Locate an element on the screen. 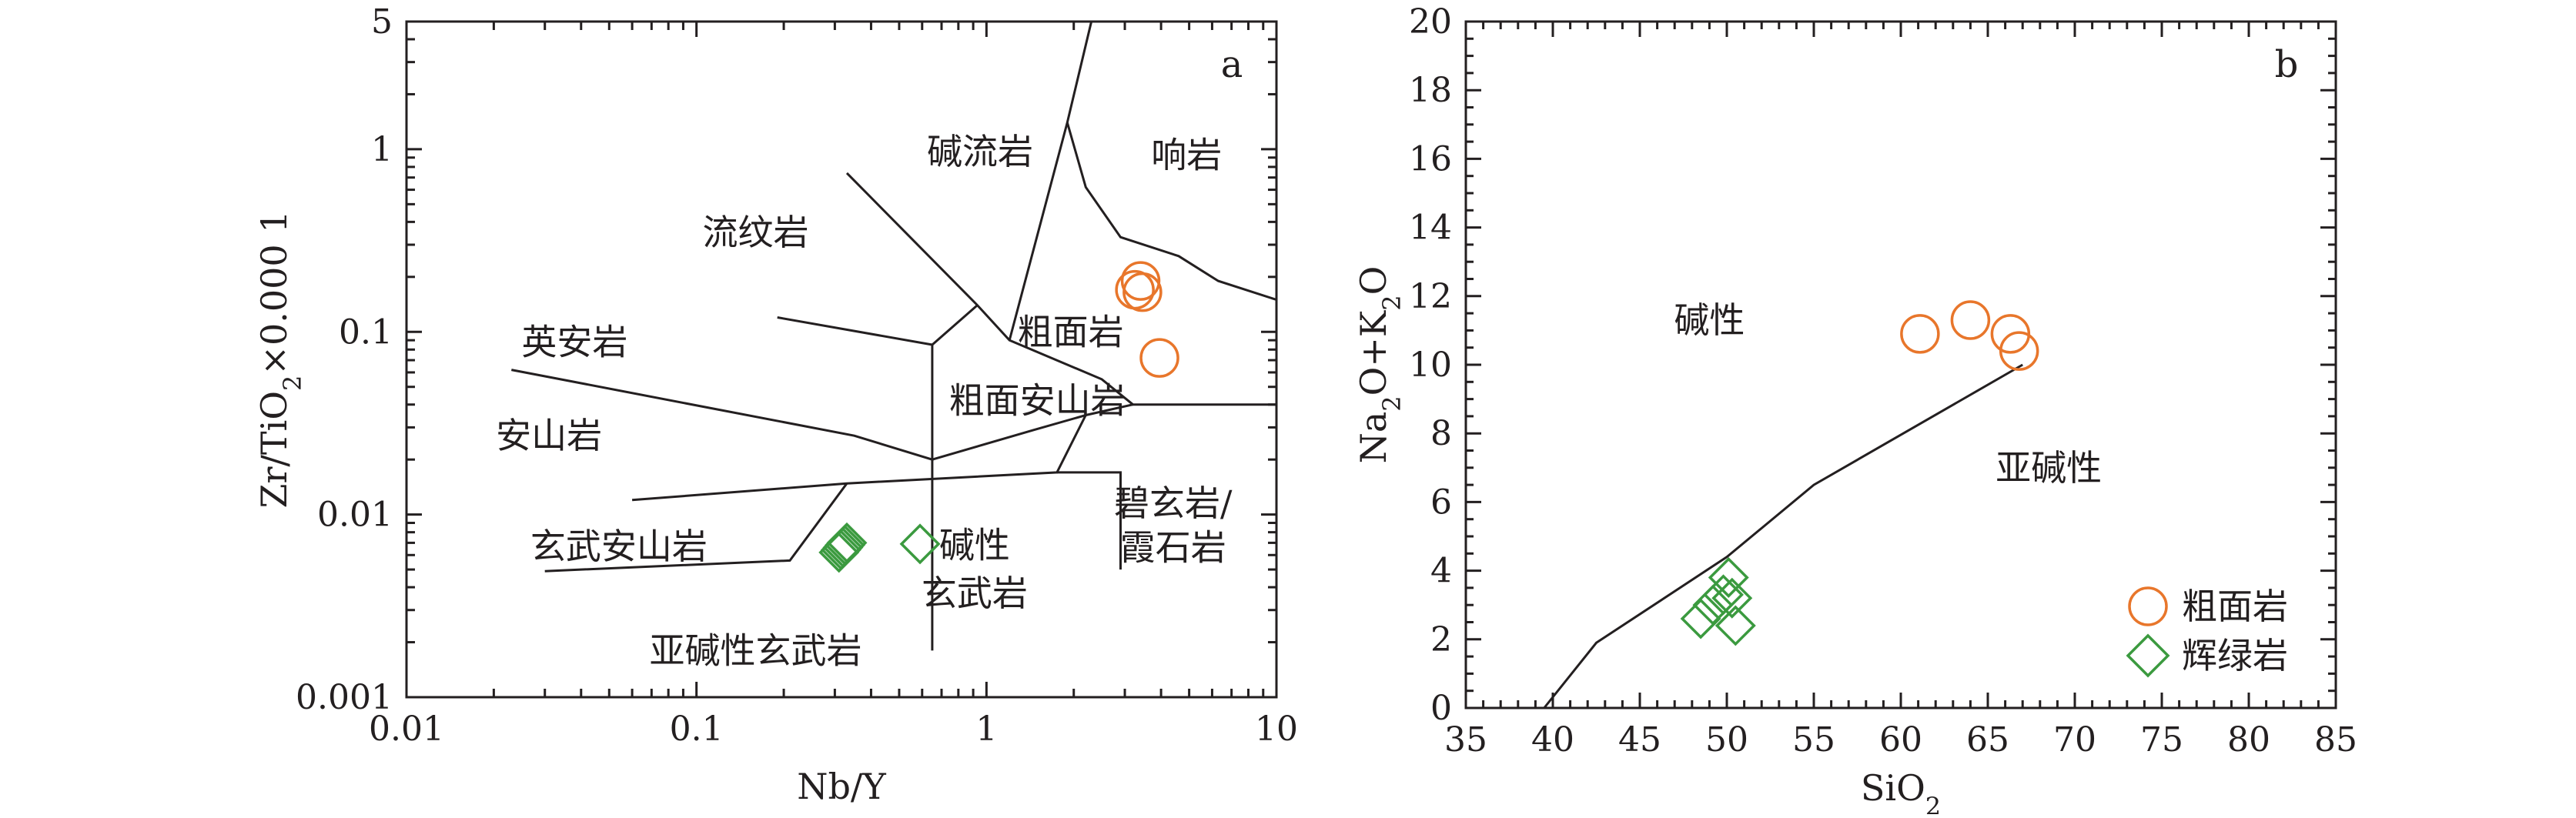  panel-a-y-title-sub: 2 is located at coordinates (292, 384).